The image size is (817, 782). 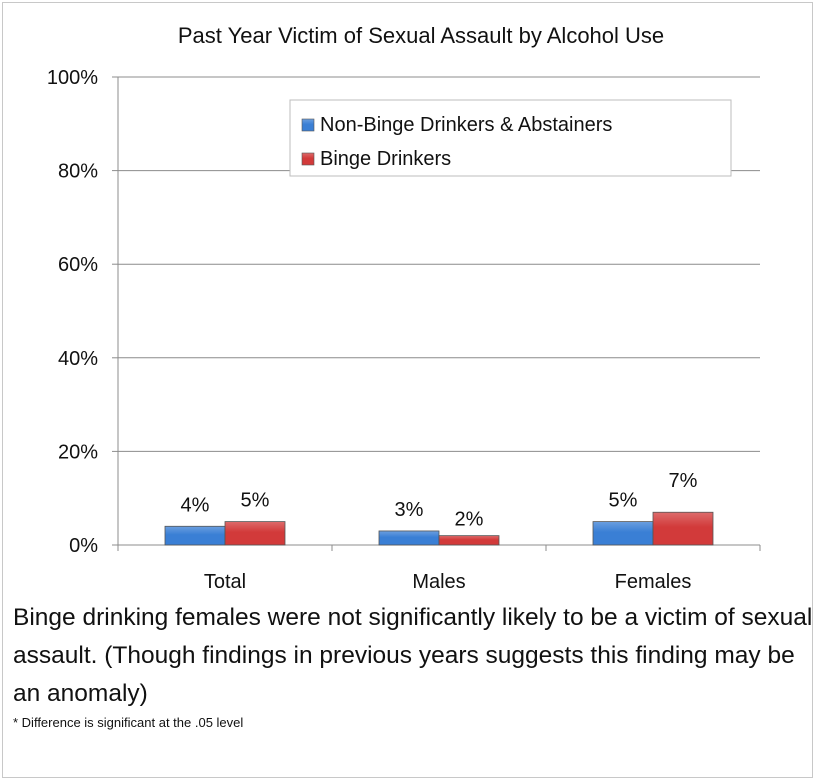 What do you see at coordinates (225, 582) in the screenshot?
I see `x-tick-label: Total` at bounding box center [225, 582].